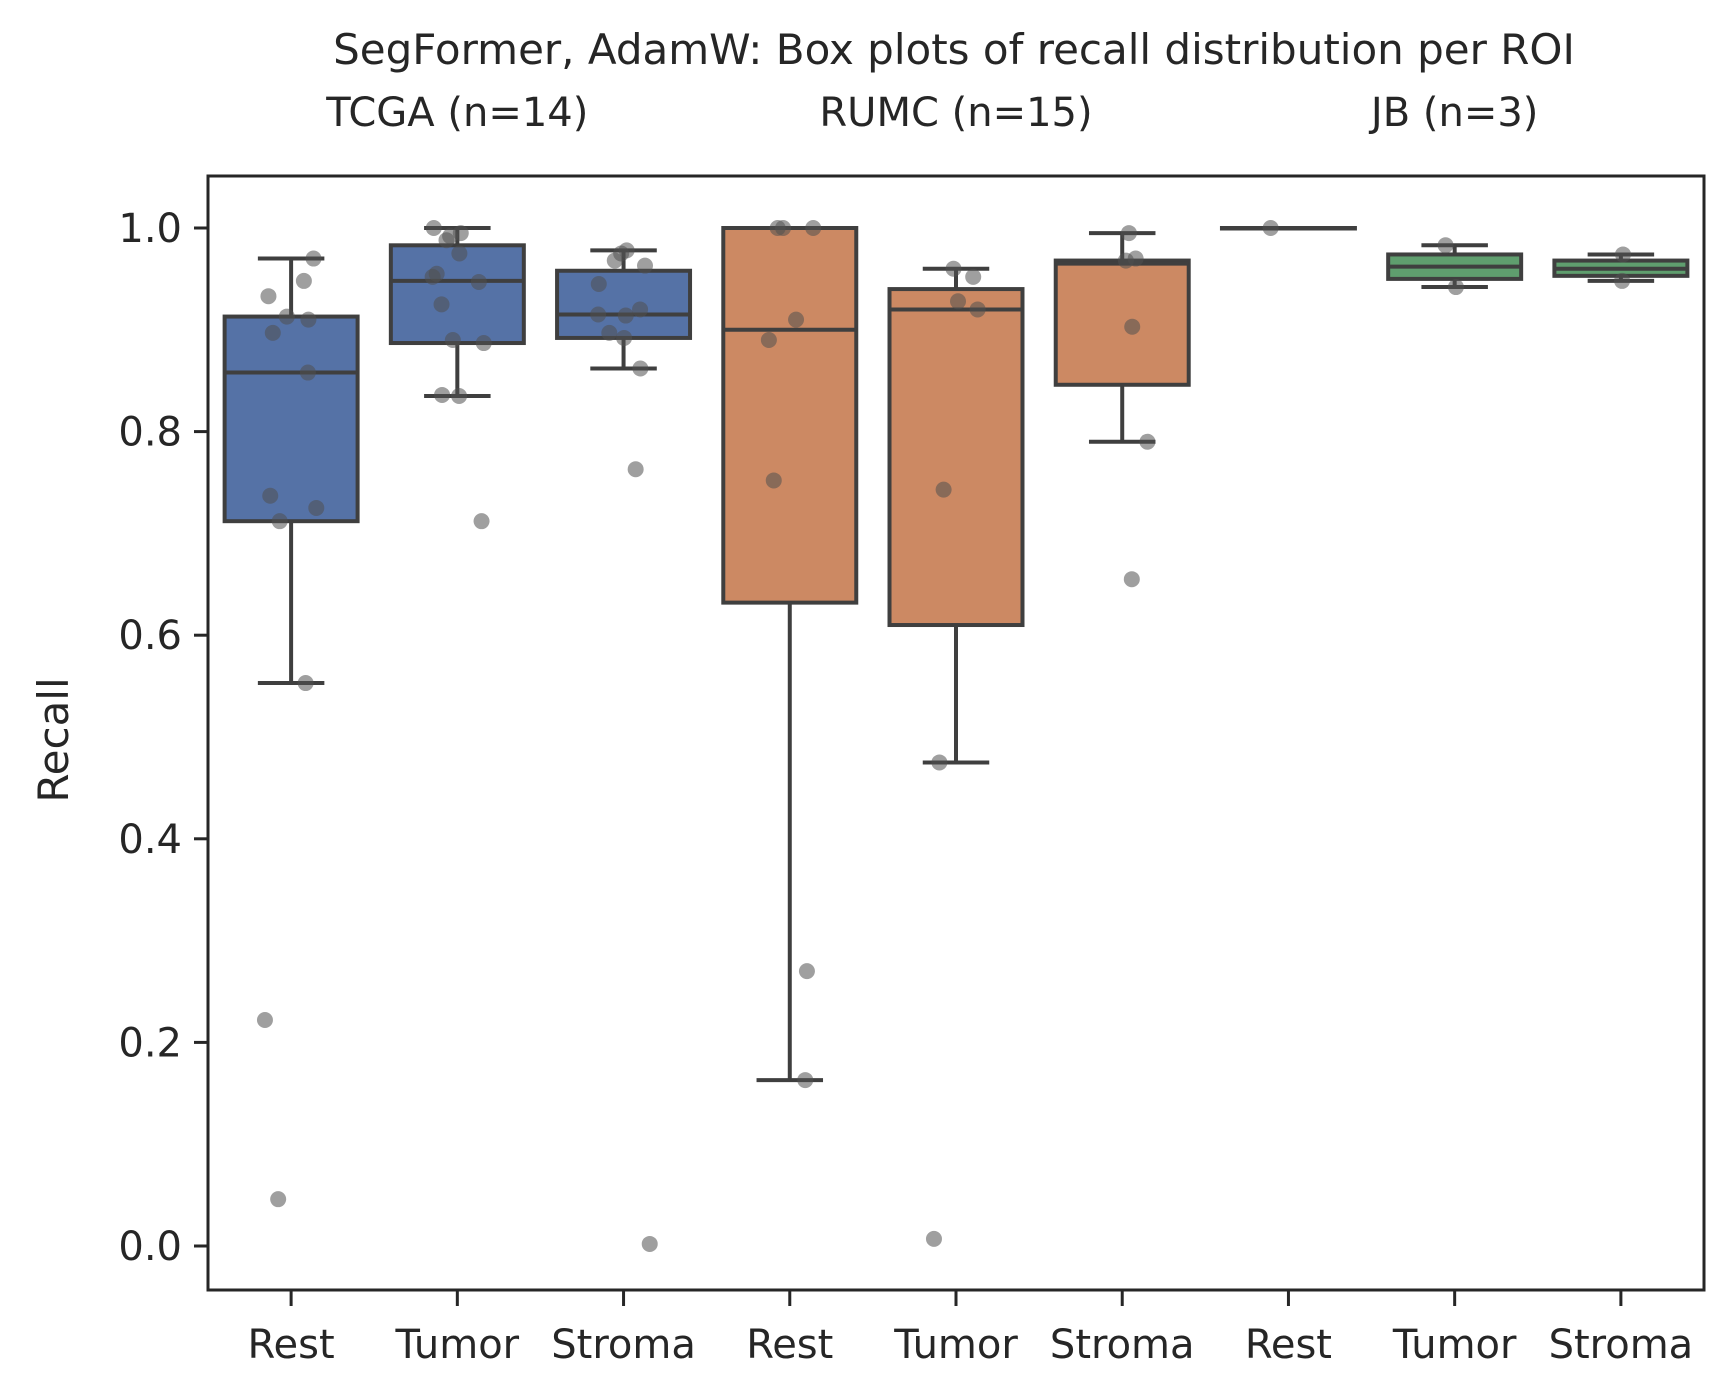 This screenshot has width=1725, height=1400. What do you see at coordinates (150, 229) in the screenshot?
I see `y-tick-label: 1.0` at bounding box center [150, 229].